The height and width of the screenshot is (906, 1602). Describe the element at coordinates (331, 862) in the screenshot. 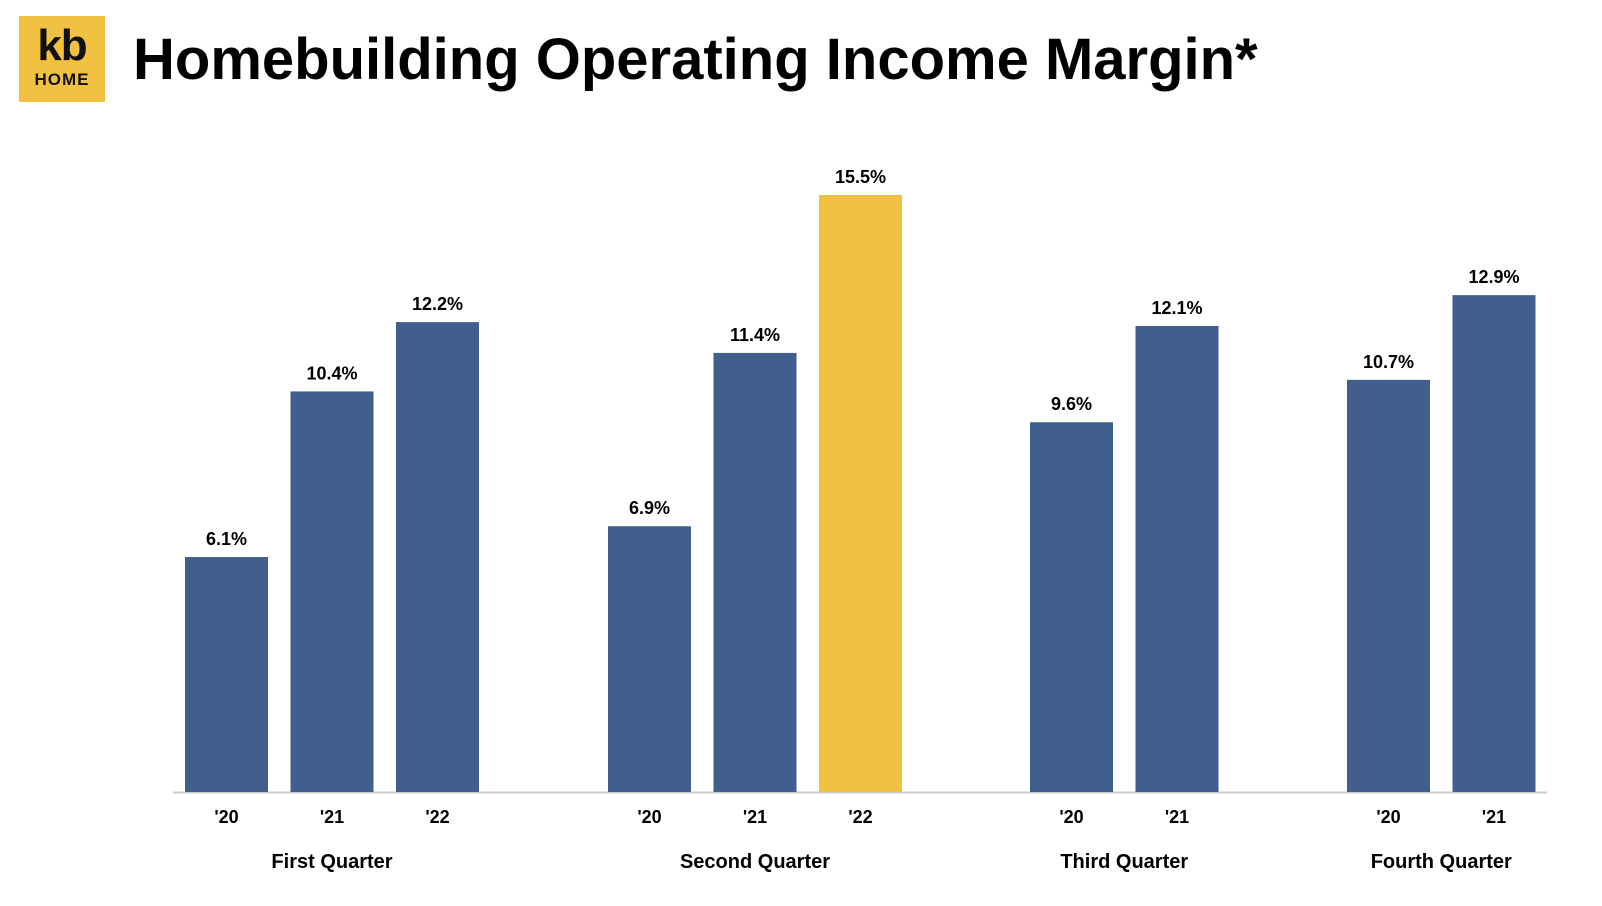

I see `group-label: First Quarter` at that location.